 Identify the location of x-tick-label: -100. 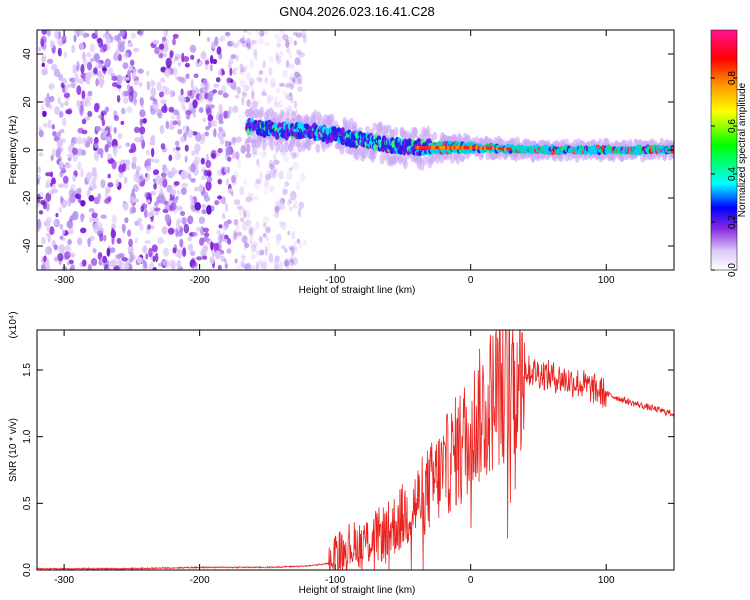
(335, 580).